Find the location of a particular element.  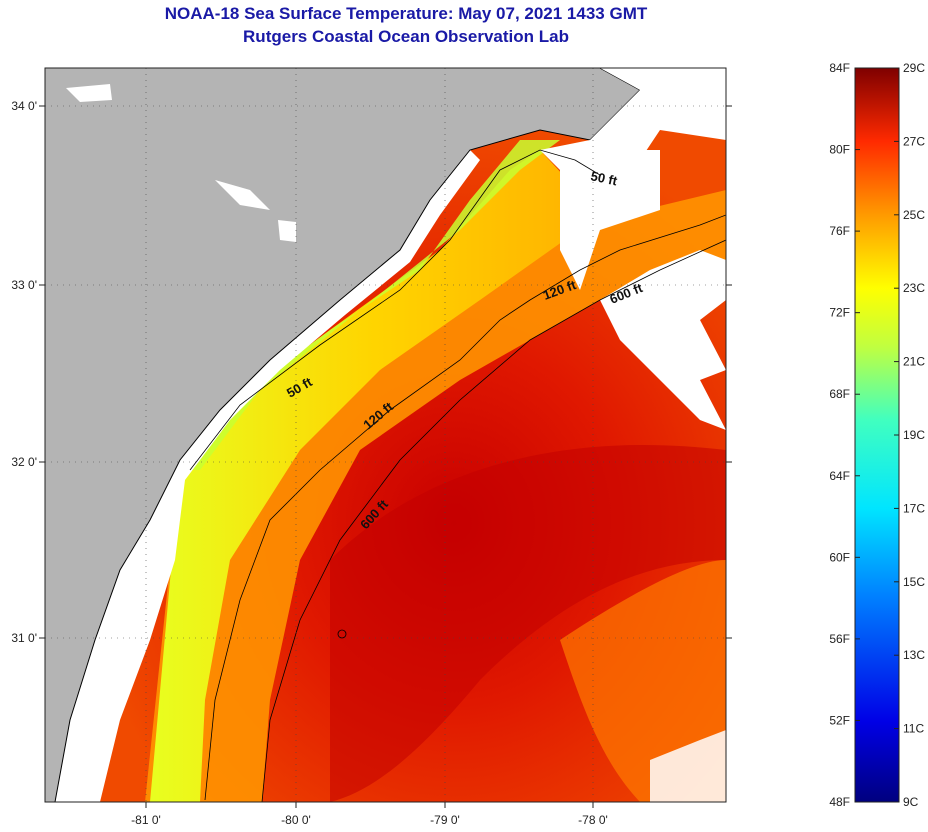

colorbar-celsius-scale: 29C 27C 25C 23C 21C 19C 17C 15C 13C 11C 9C is located at coordinates (909, 435).